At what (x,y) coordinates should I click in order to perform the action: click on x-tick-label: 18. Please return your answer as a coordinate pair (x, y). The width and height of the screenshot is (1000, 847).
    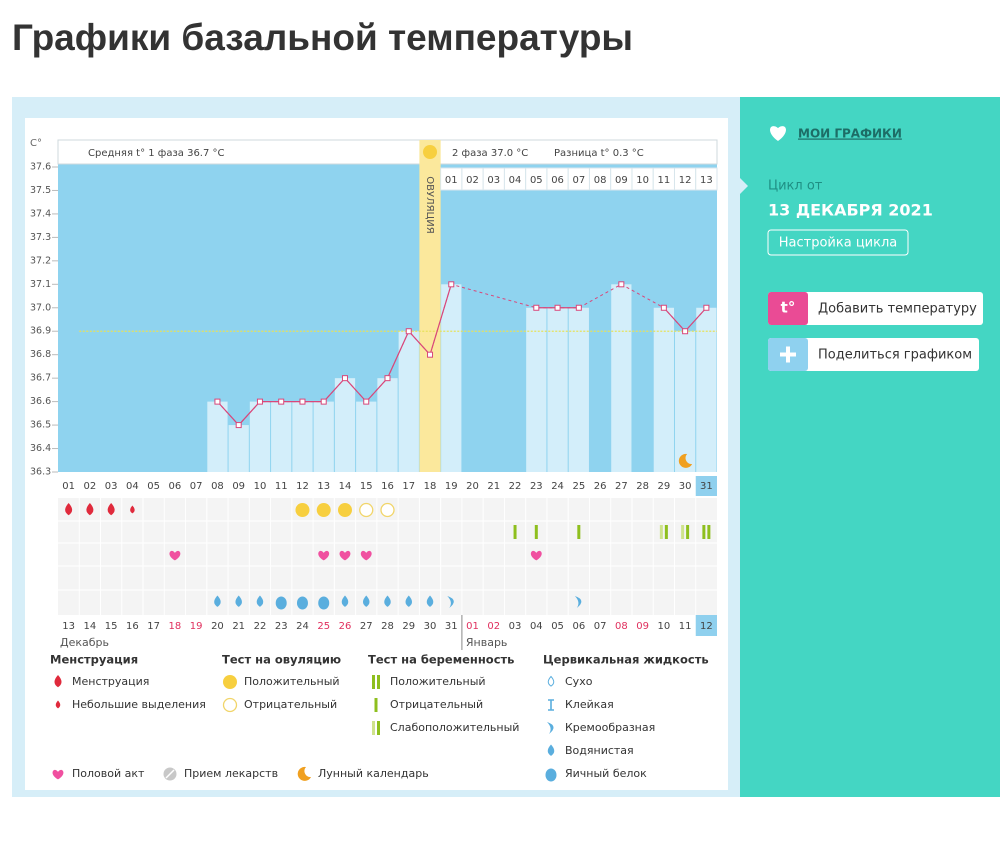
    Looking at the image, I should click on (430, 486).